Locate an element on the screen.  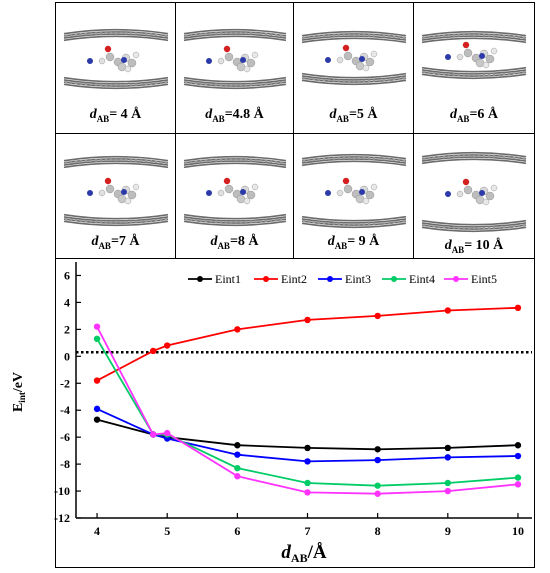
y-tick-label: -12 is located at coordinates (62, 518).